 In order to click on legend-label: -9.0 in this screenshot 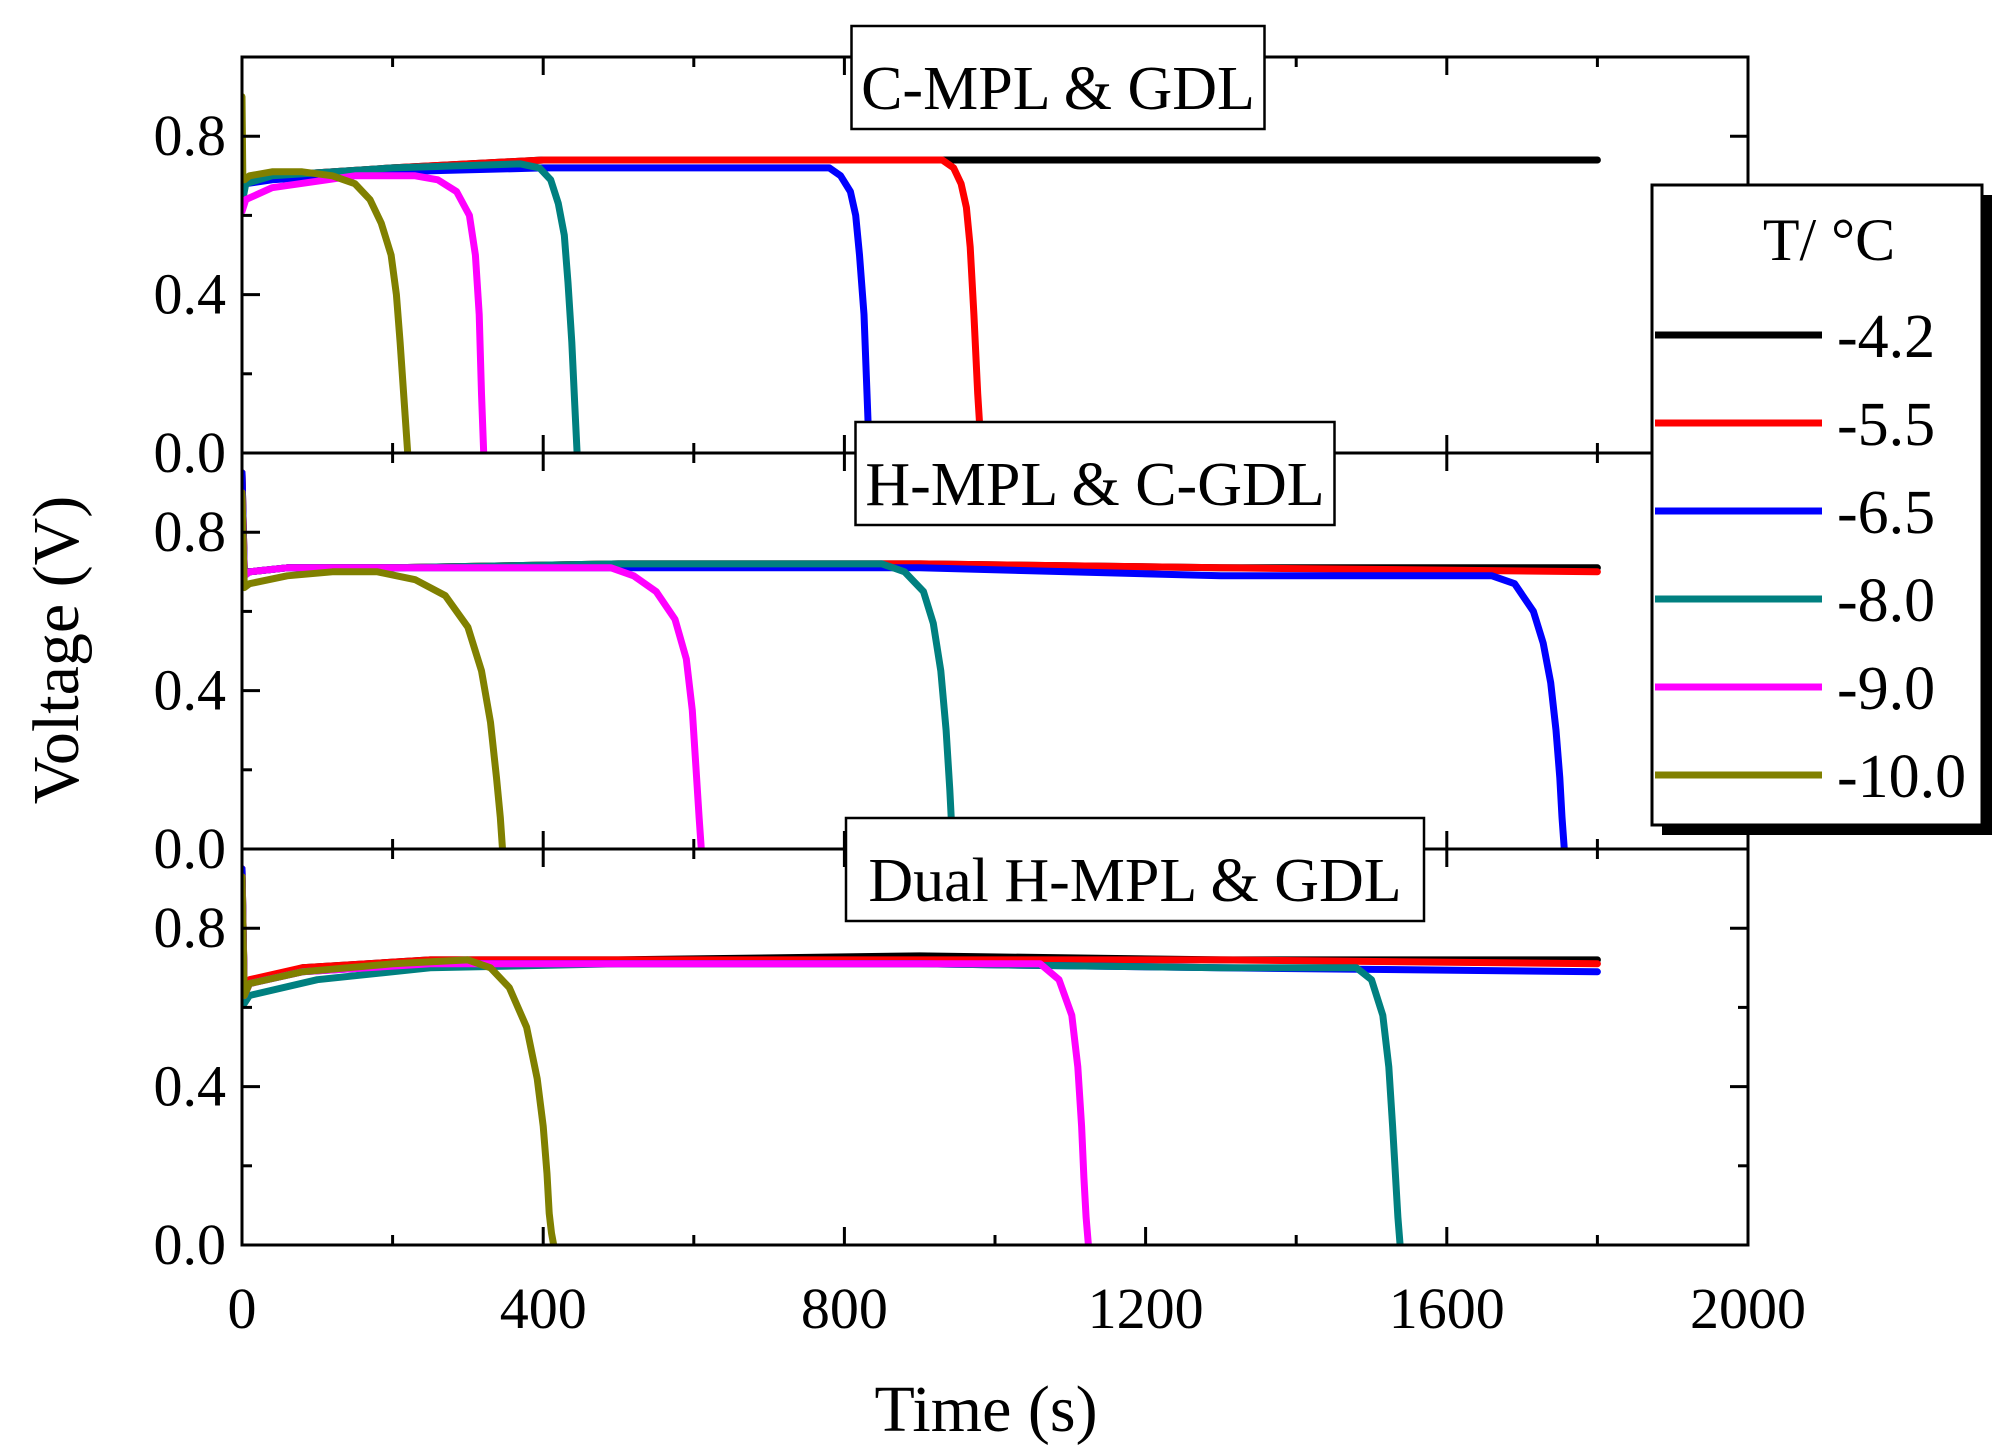, I will do `click(1886, 689)`.